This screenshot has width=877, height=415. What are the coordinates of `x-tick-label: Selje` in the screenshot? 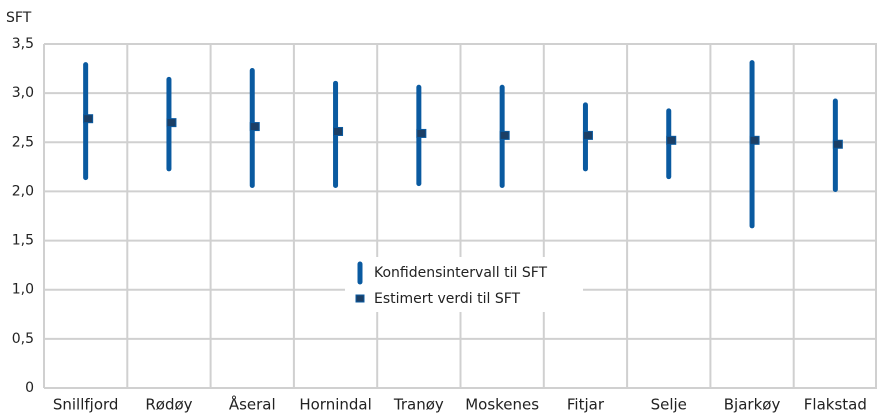 It's located at (669, 405).